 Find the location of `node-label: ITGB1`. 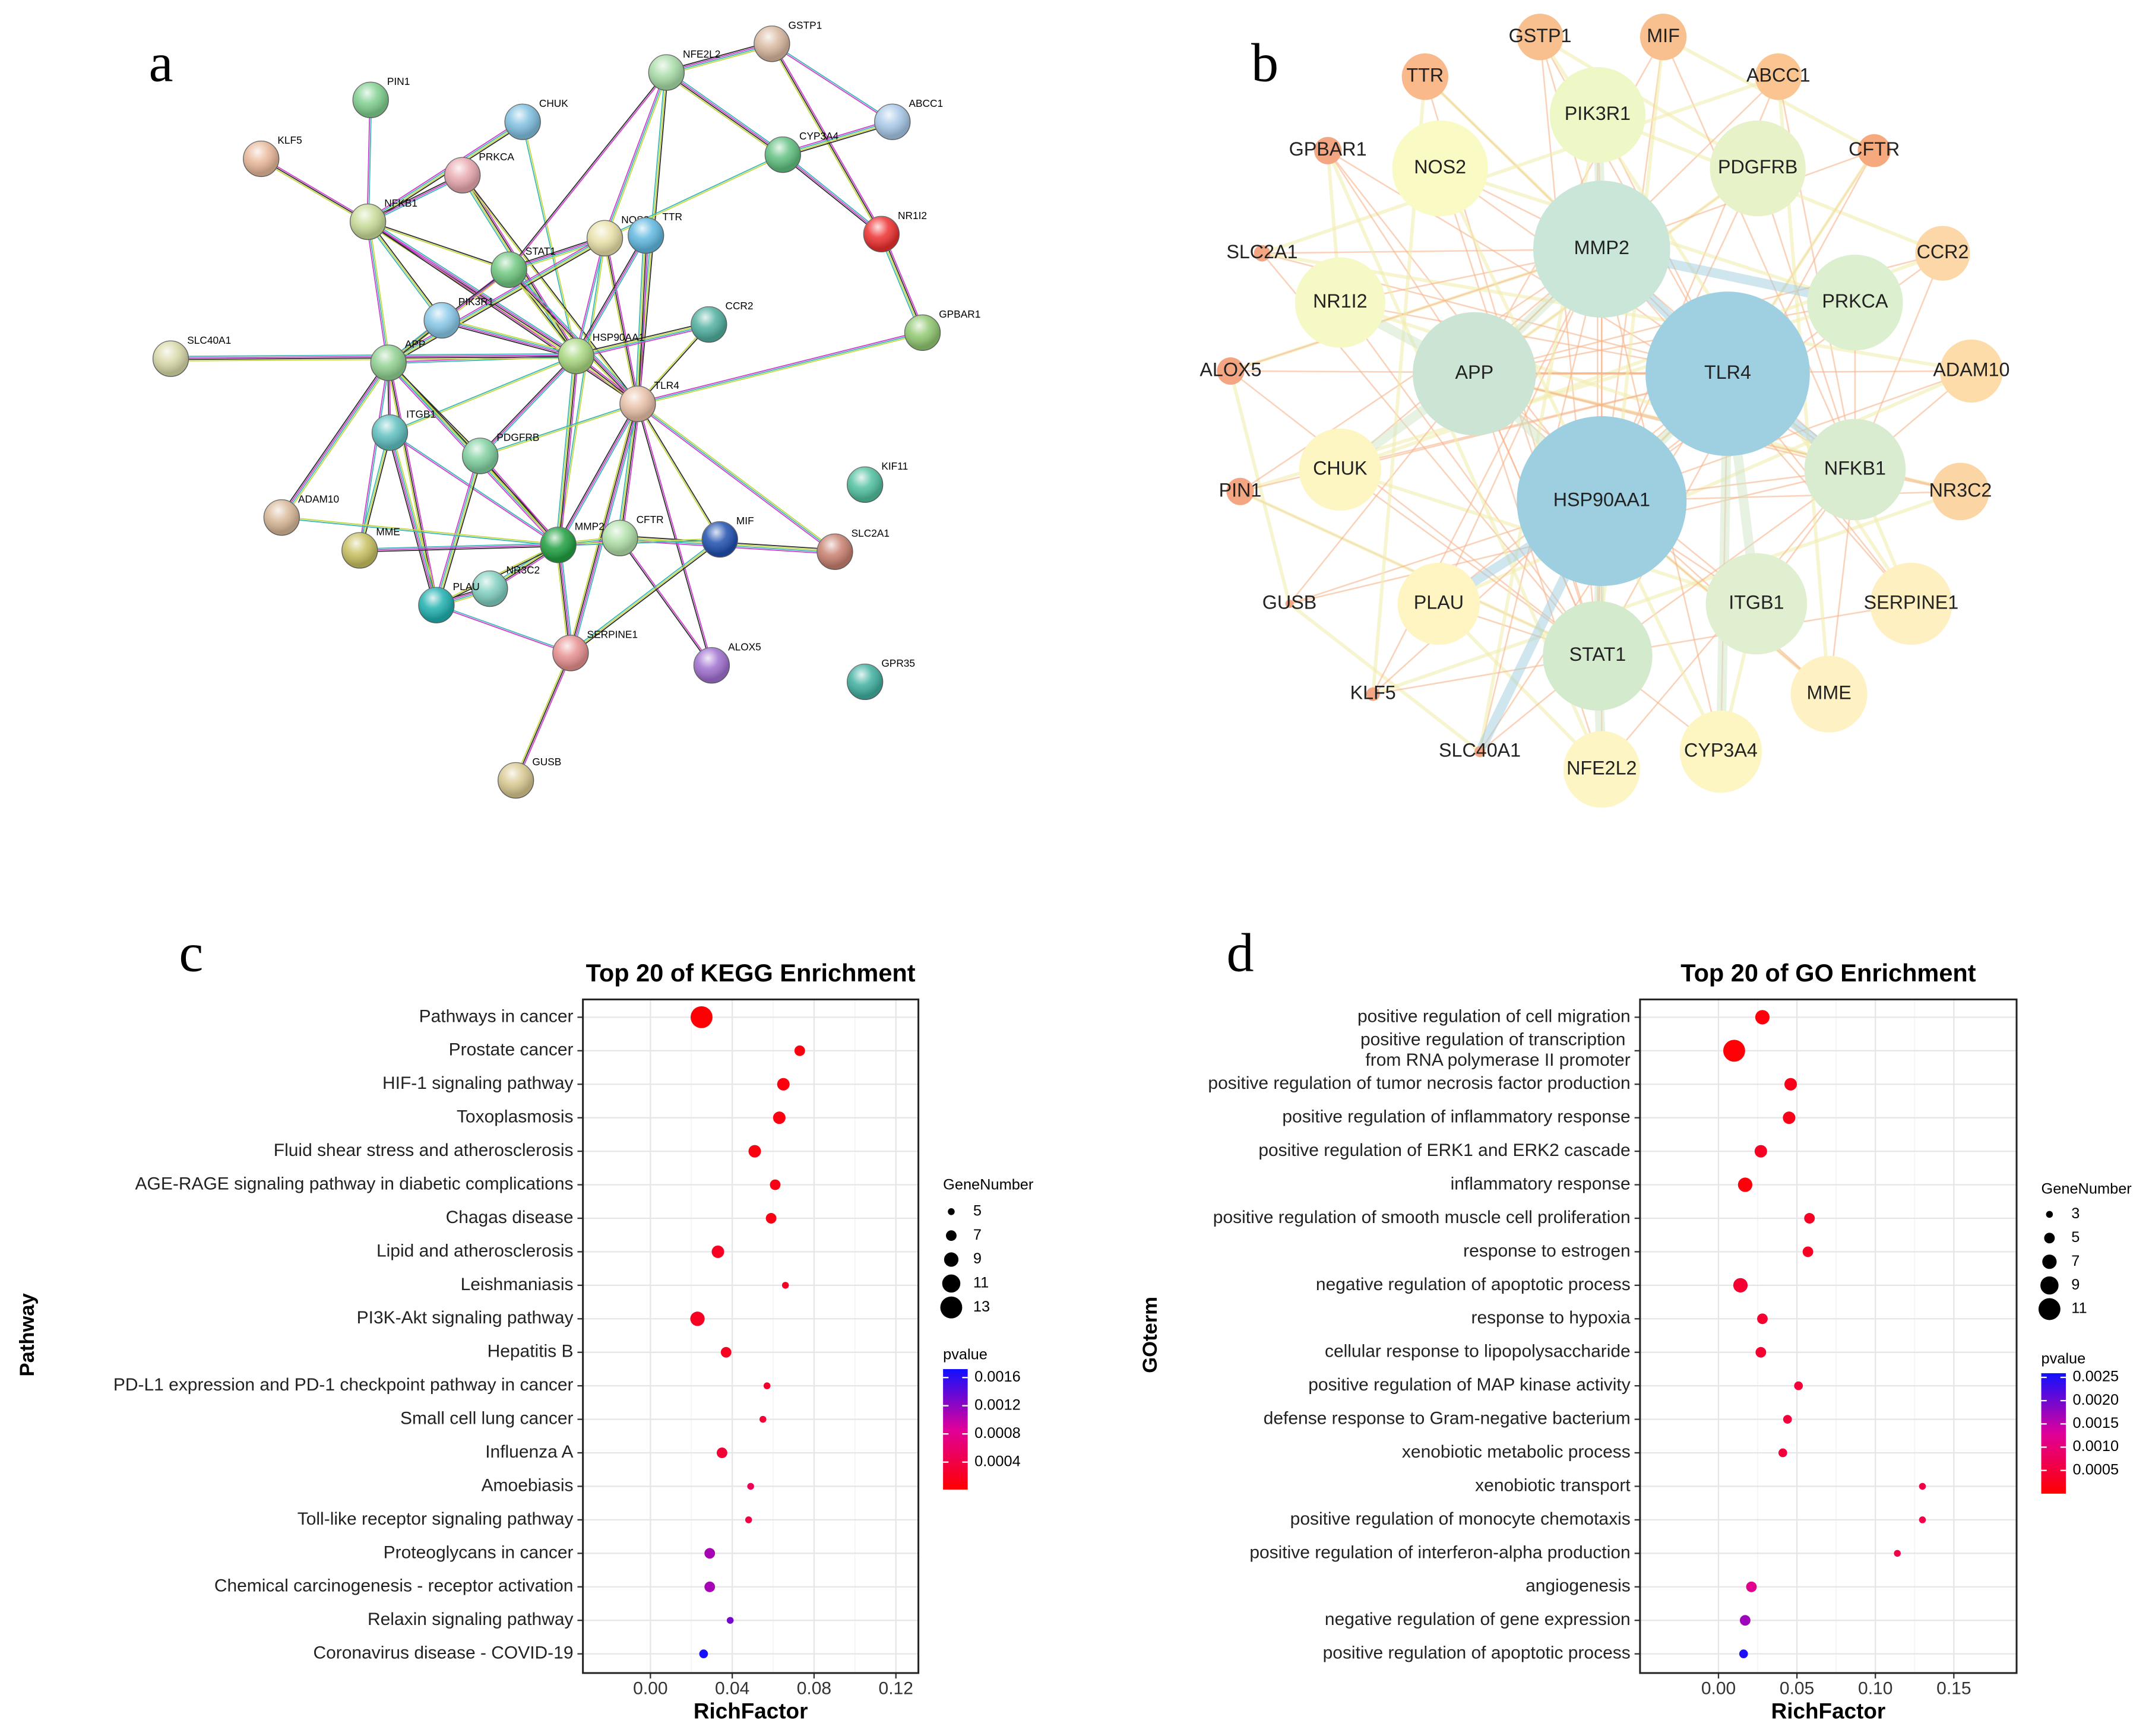

node-label: ITGB1 is located at coordinates (421, 414).